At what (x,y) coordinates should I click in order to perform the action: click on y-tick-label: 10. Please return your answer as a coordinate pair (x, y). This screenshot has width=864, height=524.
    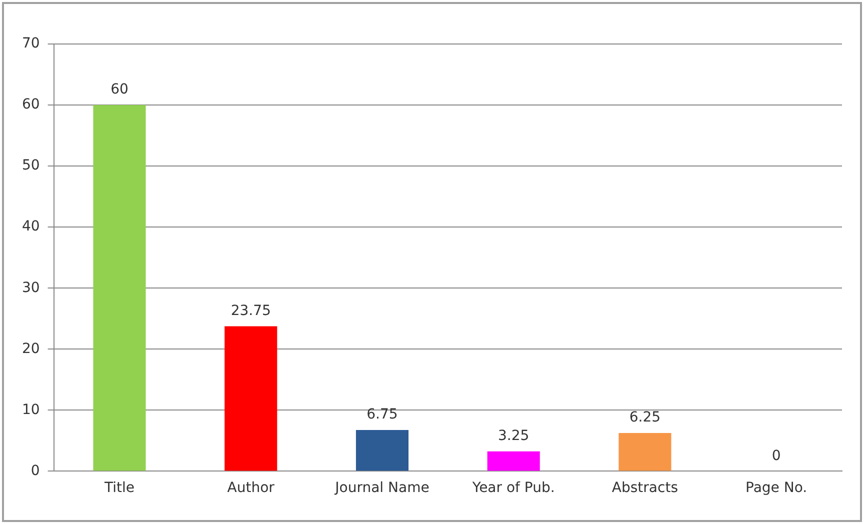
    Looking at the image, I should click on (31, 410).